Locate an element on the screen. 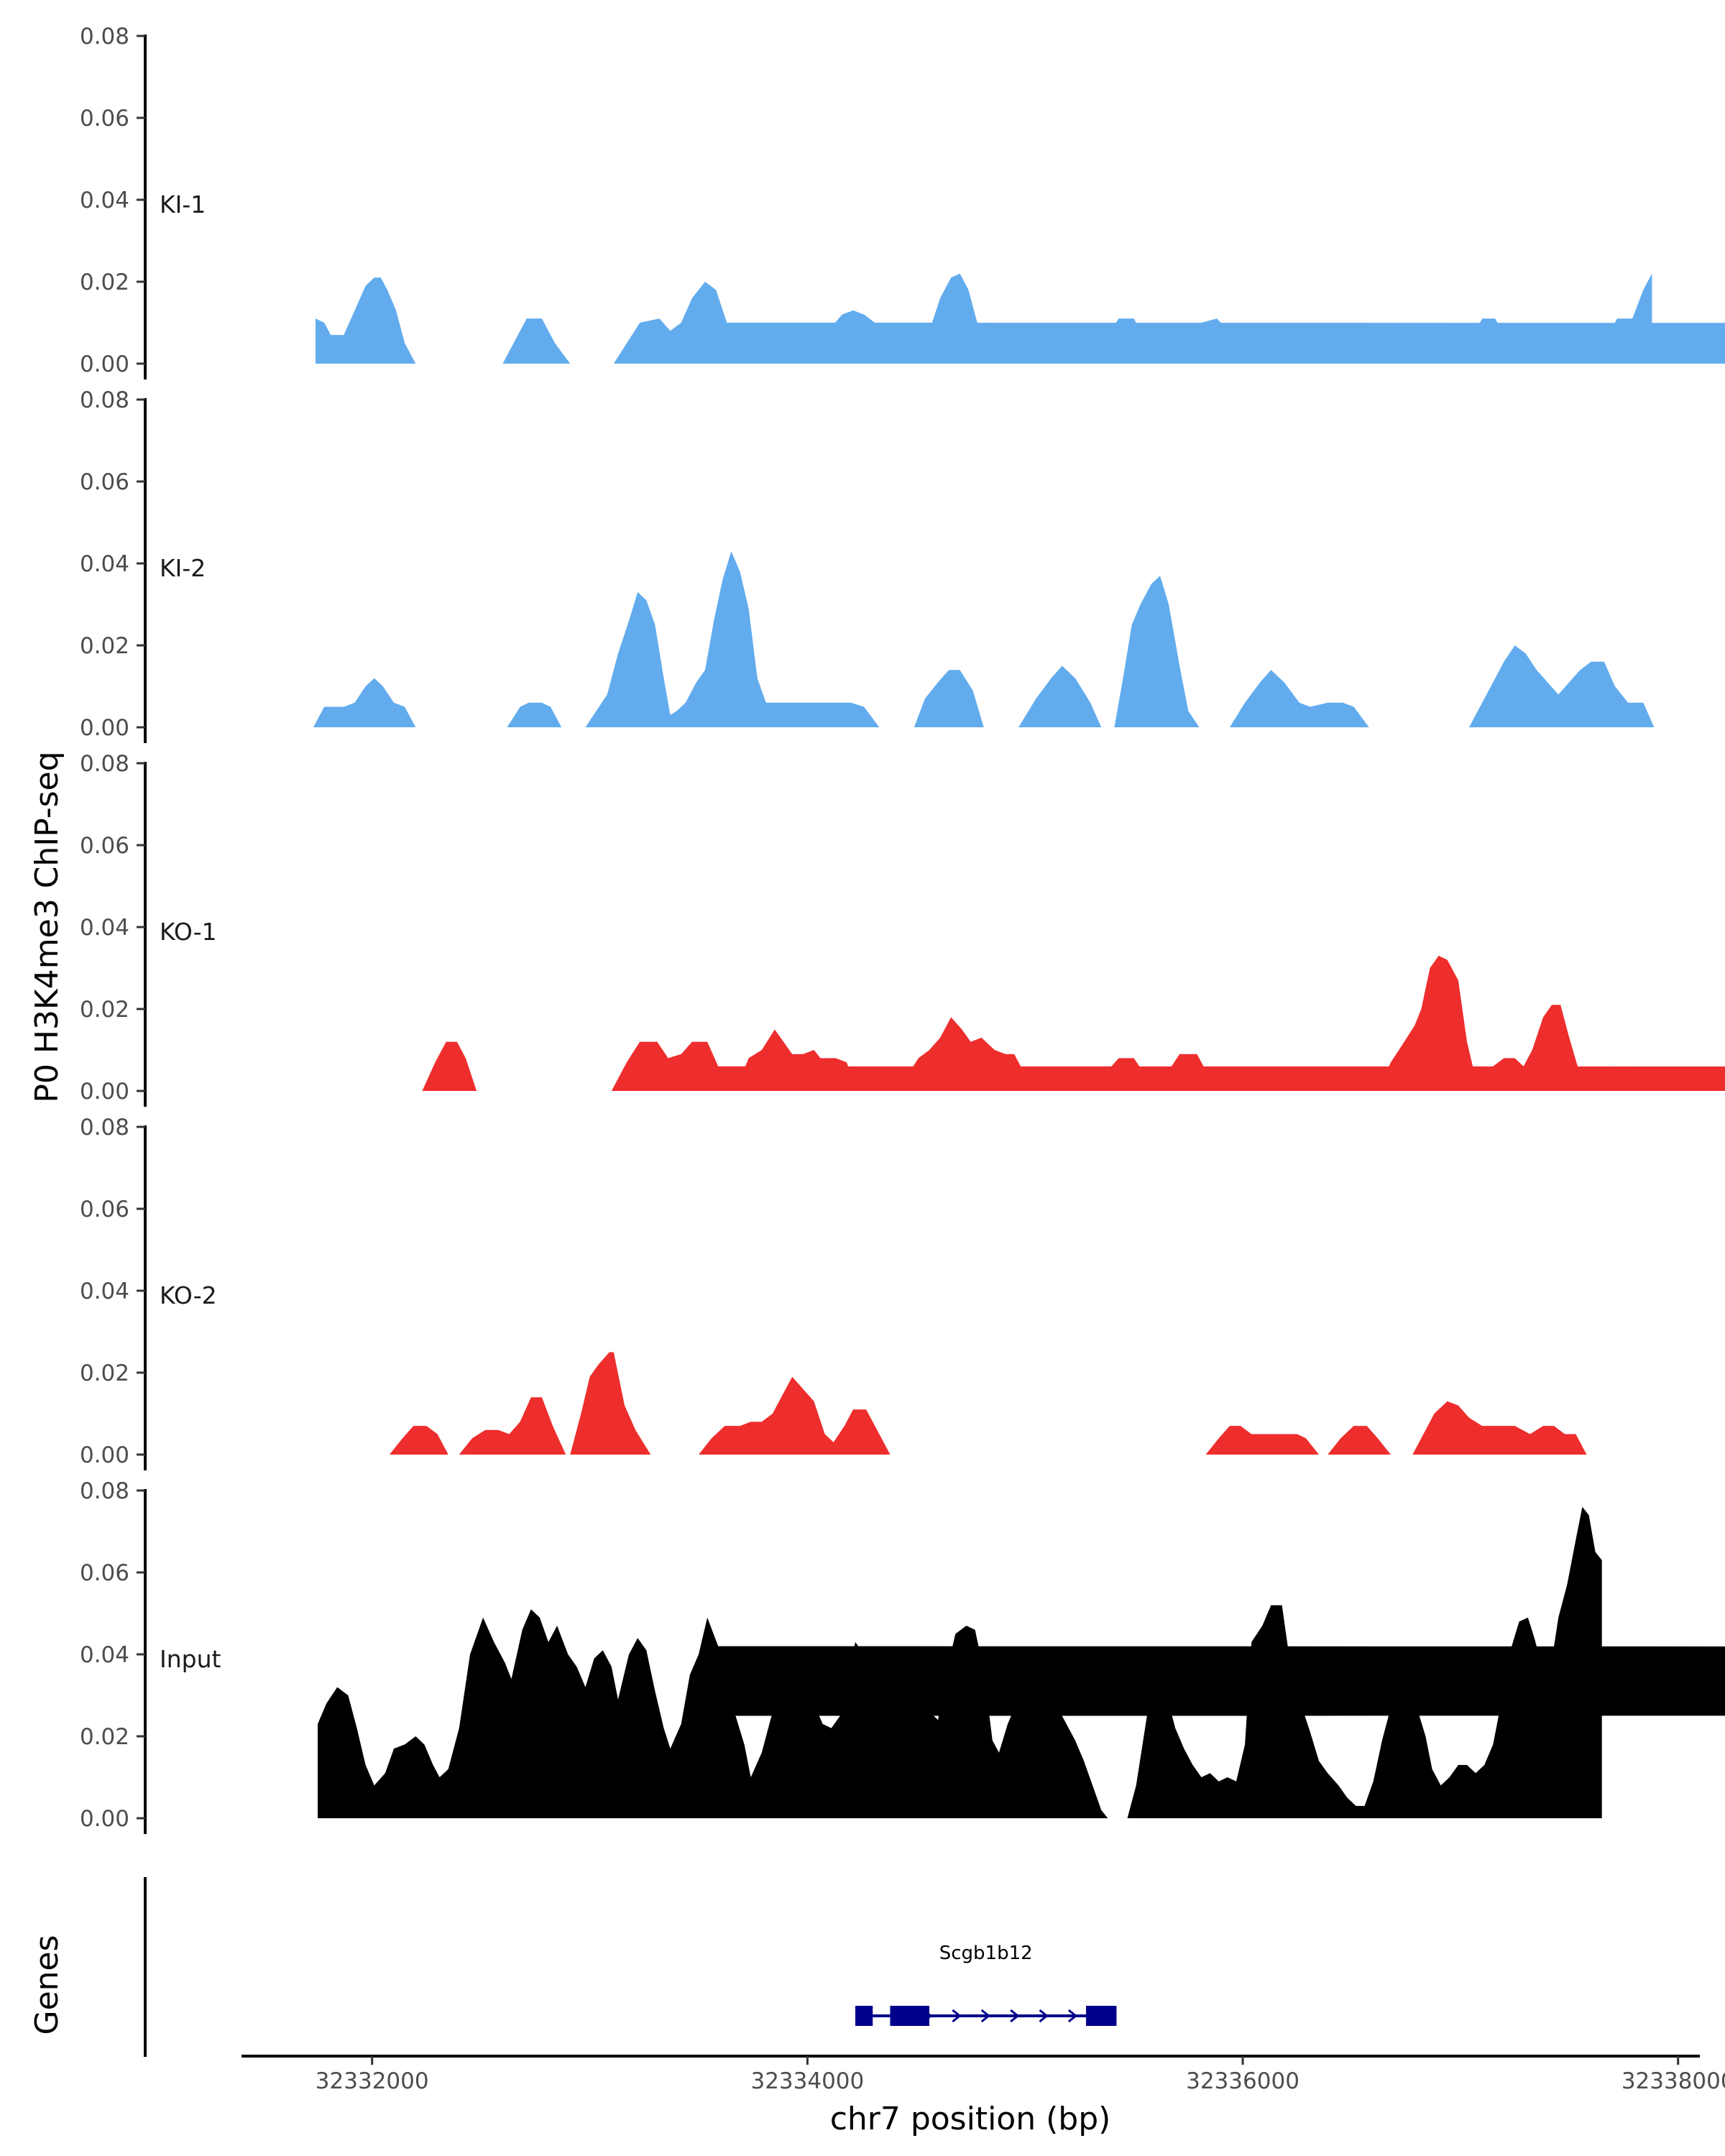 The image size is (1725, 2156). track-label-ko-1: KO-1 is located at coordinates (188, 932).